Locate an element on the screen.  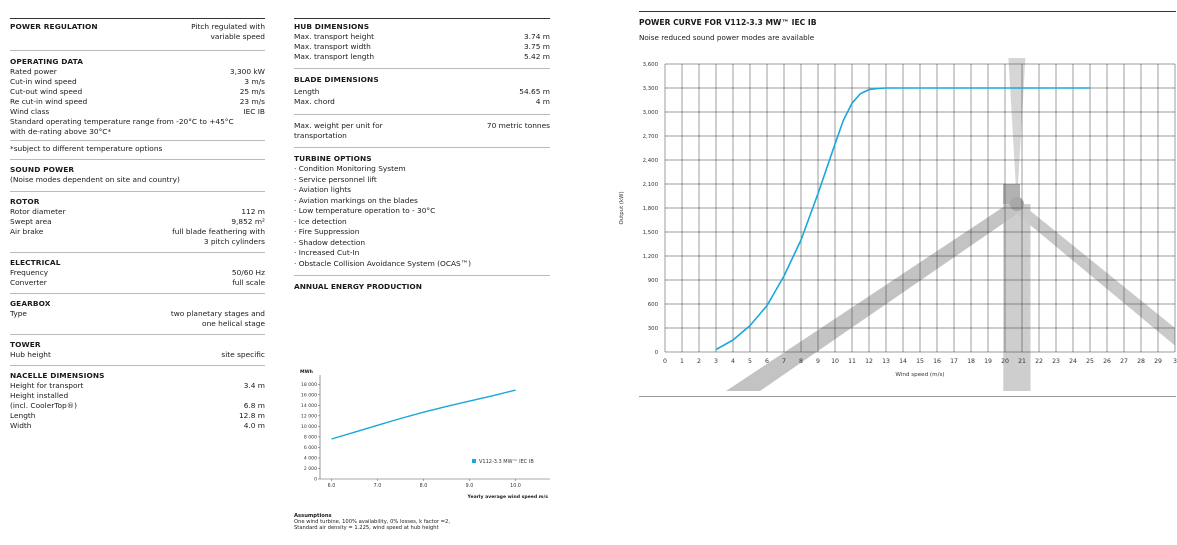
spec-label: Wind class is located at coordinates (30, 111).